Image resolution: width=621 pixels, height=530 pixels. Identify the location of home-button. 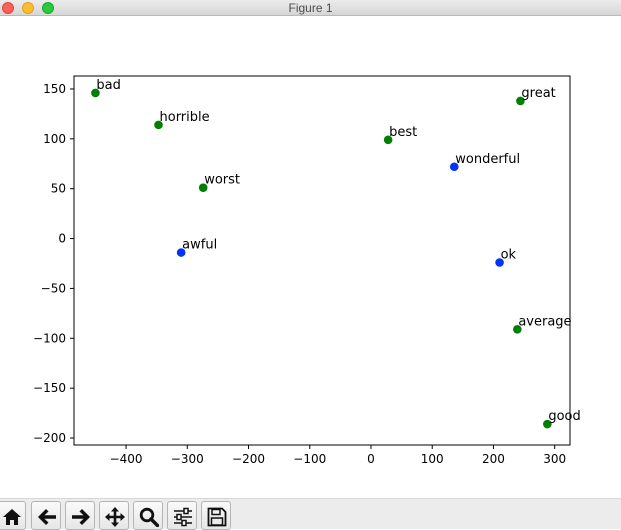
(13, 515).